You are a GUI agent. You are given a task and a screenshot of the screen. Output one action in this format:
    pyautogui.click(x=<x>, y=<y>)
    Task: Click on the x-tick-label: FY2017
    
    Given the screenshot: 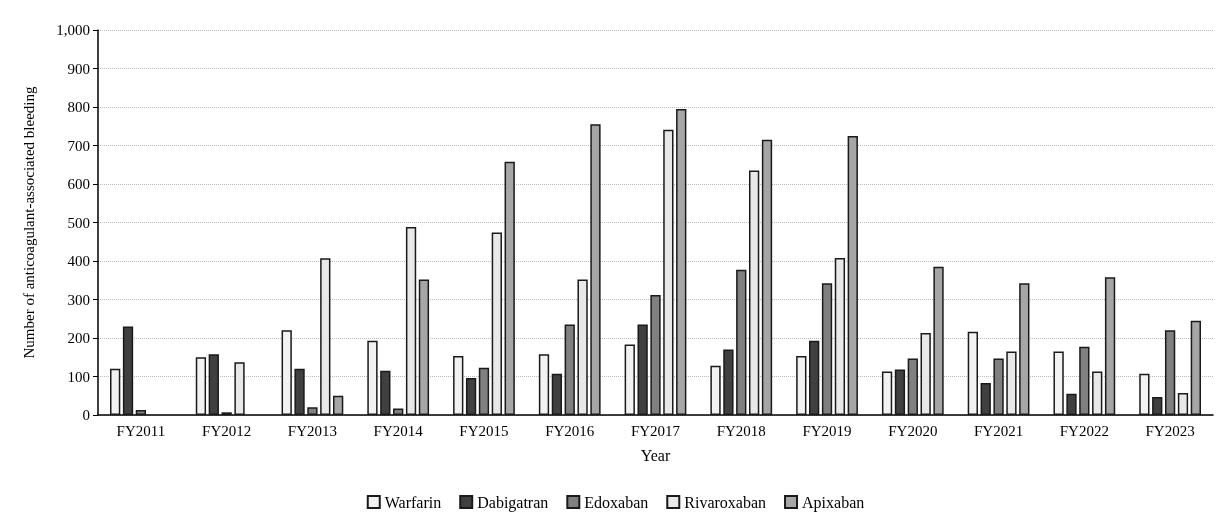 What is the action you would take?
    pyautogui.click(x=655, y=430)
    